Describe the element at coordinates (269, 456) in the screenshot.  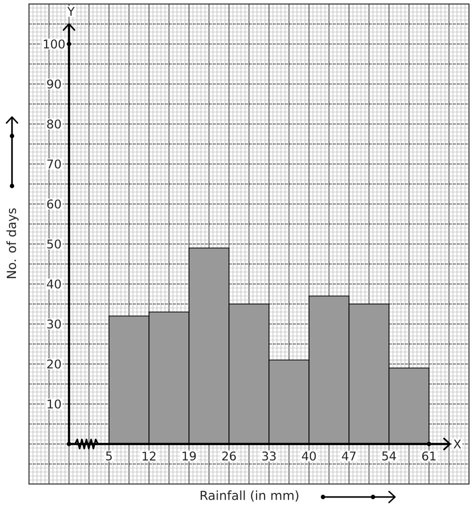
I see `x-tick-label: 33` at that location.